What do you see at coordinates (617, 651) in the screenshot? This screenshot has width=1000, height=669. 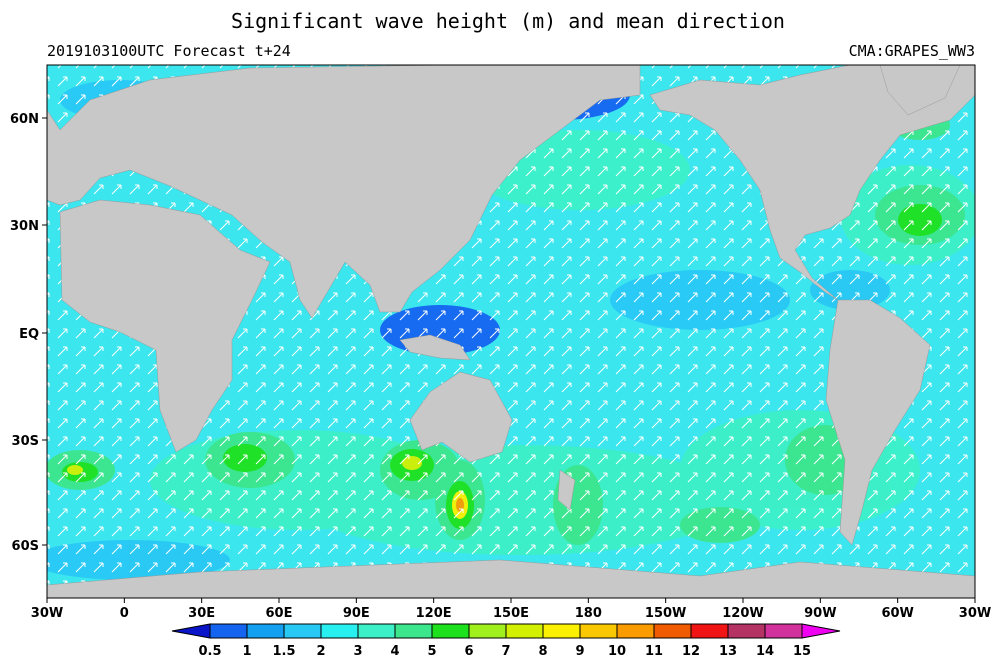 I see `colorbar-label: 10` at bounding box center [617, 651].